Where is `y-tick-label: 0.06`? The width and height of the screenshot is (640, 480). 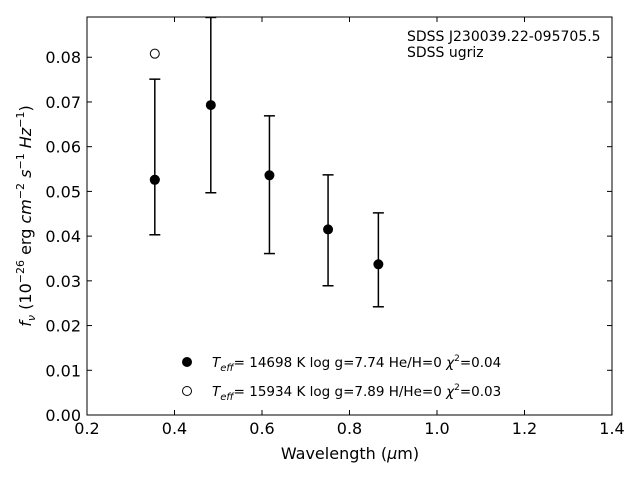 y-tick-label: 0.06 is located at coordinates (63, 147).